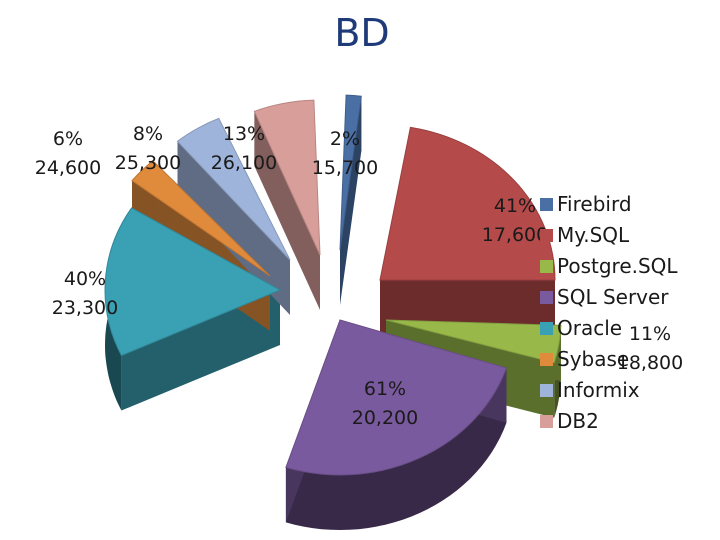 The height and width of the screenshot is (540, 720). What do you see at coordinates (613, 297) in the screenshot?
I see `legend-label: SQL Server` at bounding box center [613, 297].